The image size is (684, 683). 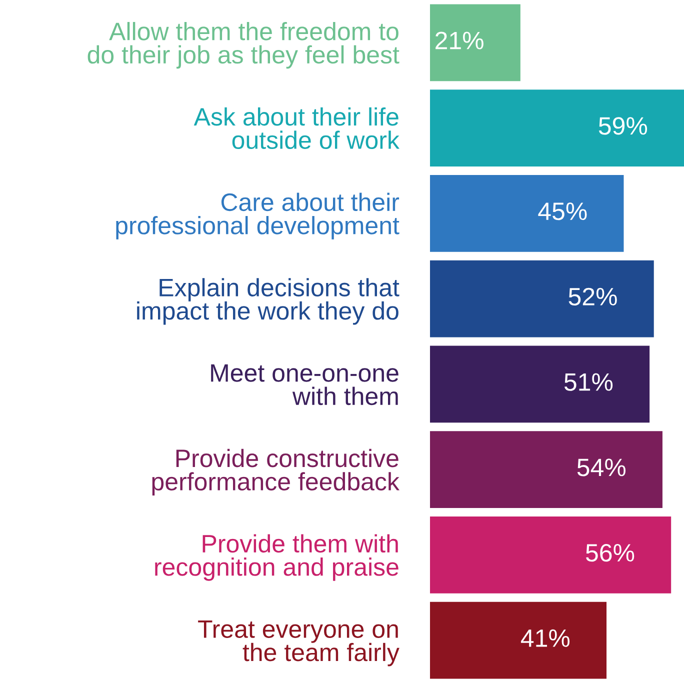 I want to click on y-tick-label: Meet one-on-one with them, so click(x=304, y=385).